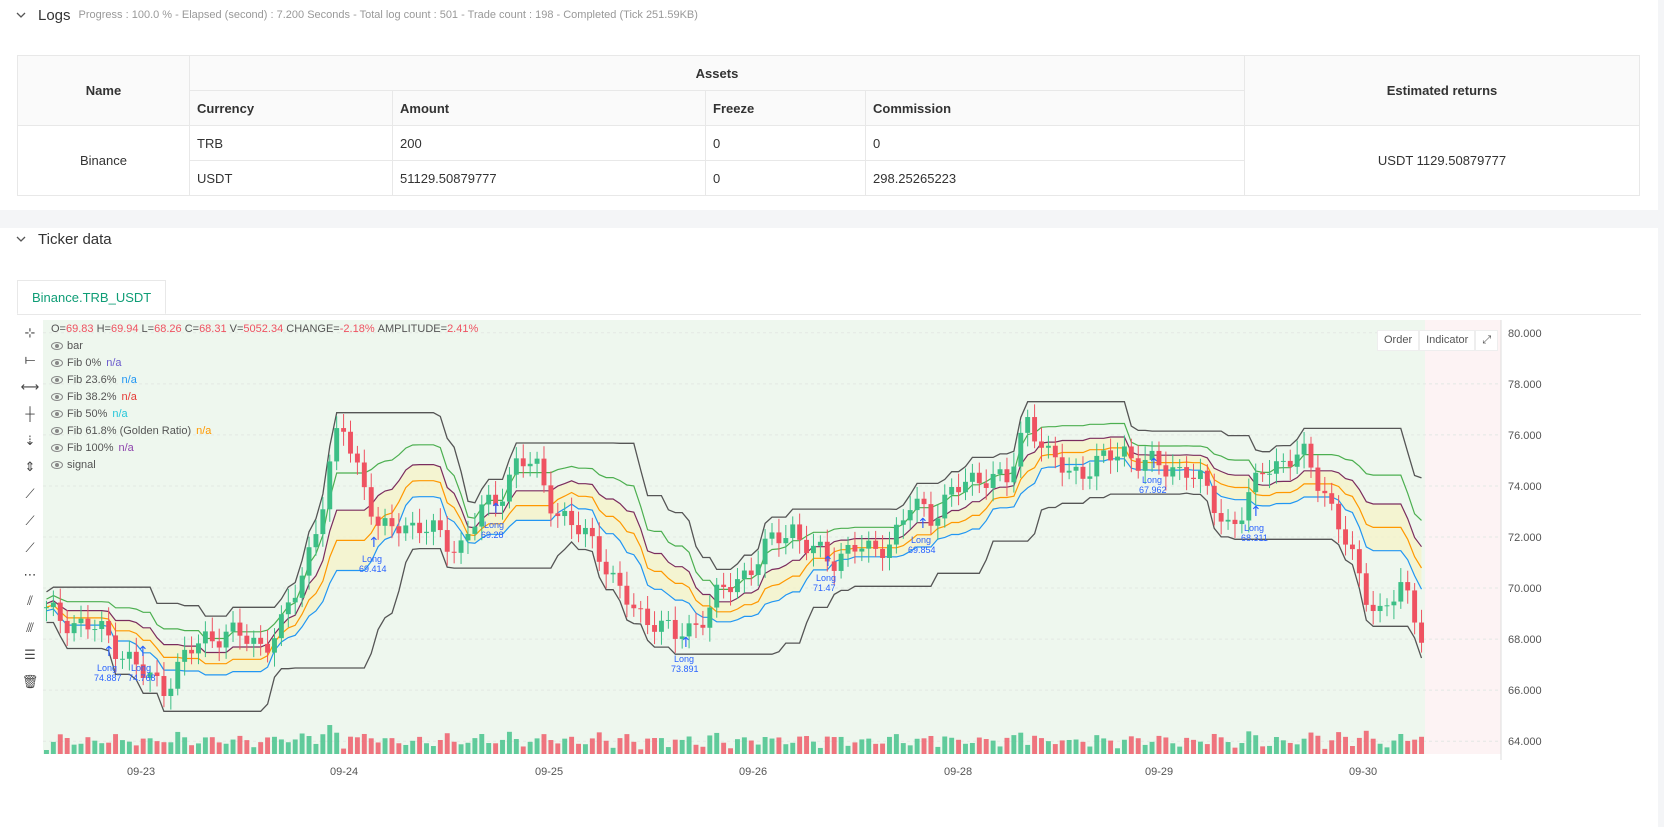  What do you see at coordinates (373, 569) in the screenshot?
I see `signal-value: 69.414` at bounding box center [373, 569].